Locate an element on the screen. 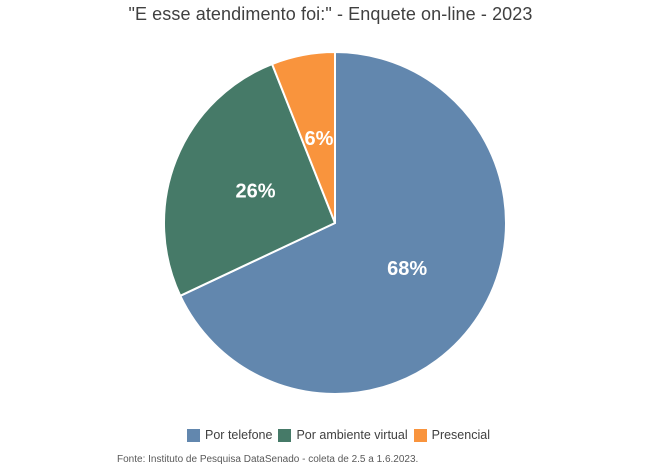  legend-item-presencial: Presencial is located at coordinates (451, 435).